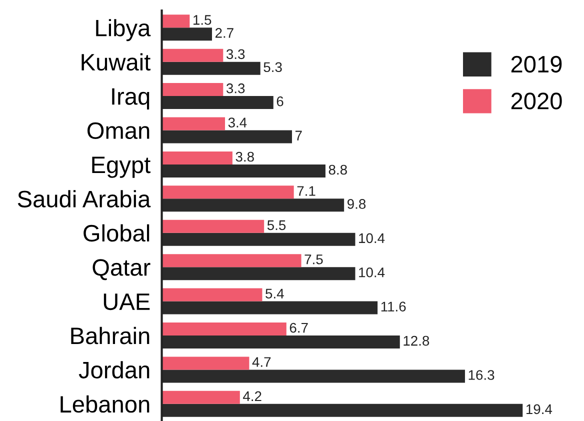  What do you see at coordinates (118, 131) in the screenshot?
I see `y-tick-label: Oman` at bounding box center [118, 131].